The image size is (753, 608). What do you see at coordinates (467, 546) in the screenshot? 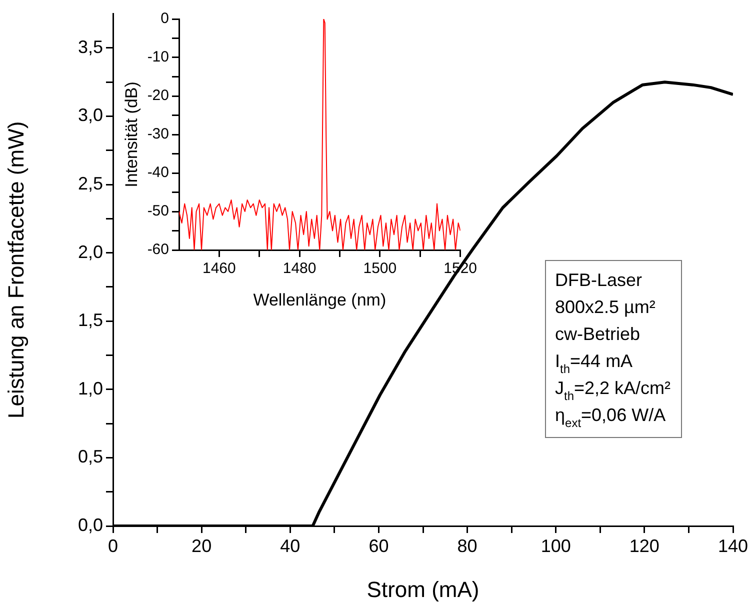
I see `x-tick-label: 80` at bounding box center [467, 546].